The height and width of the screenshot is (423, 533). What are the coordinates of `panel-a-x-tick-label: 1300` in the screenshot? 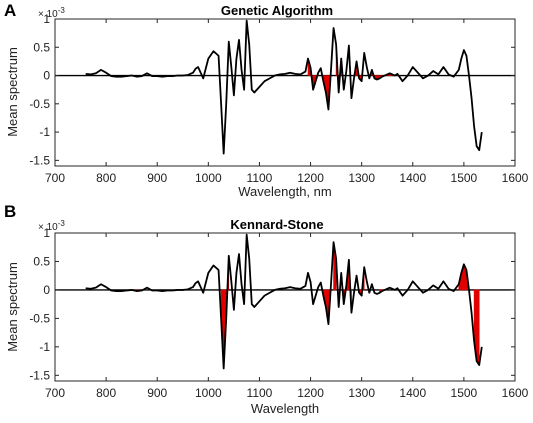 It's located at (361, 178).